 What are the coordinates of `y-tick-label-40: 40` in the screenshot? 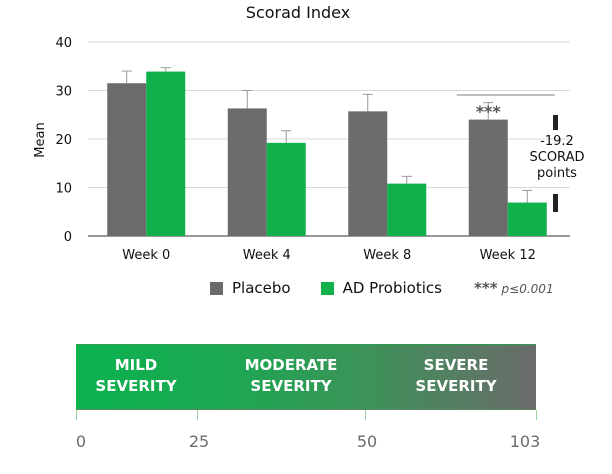 It's located at (63, 43).